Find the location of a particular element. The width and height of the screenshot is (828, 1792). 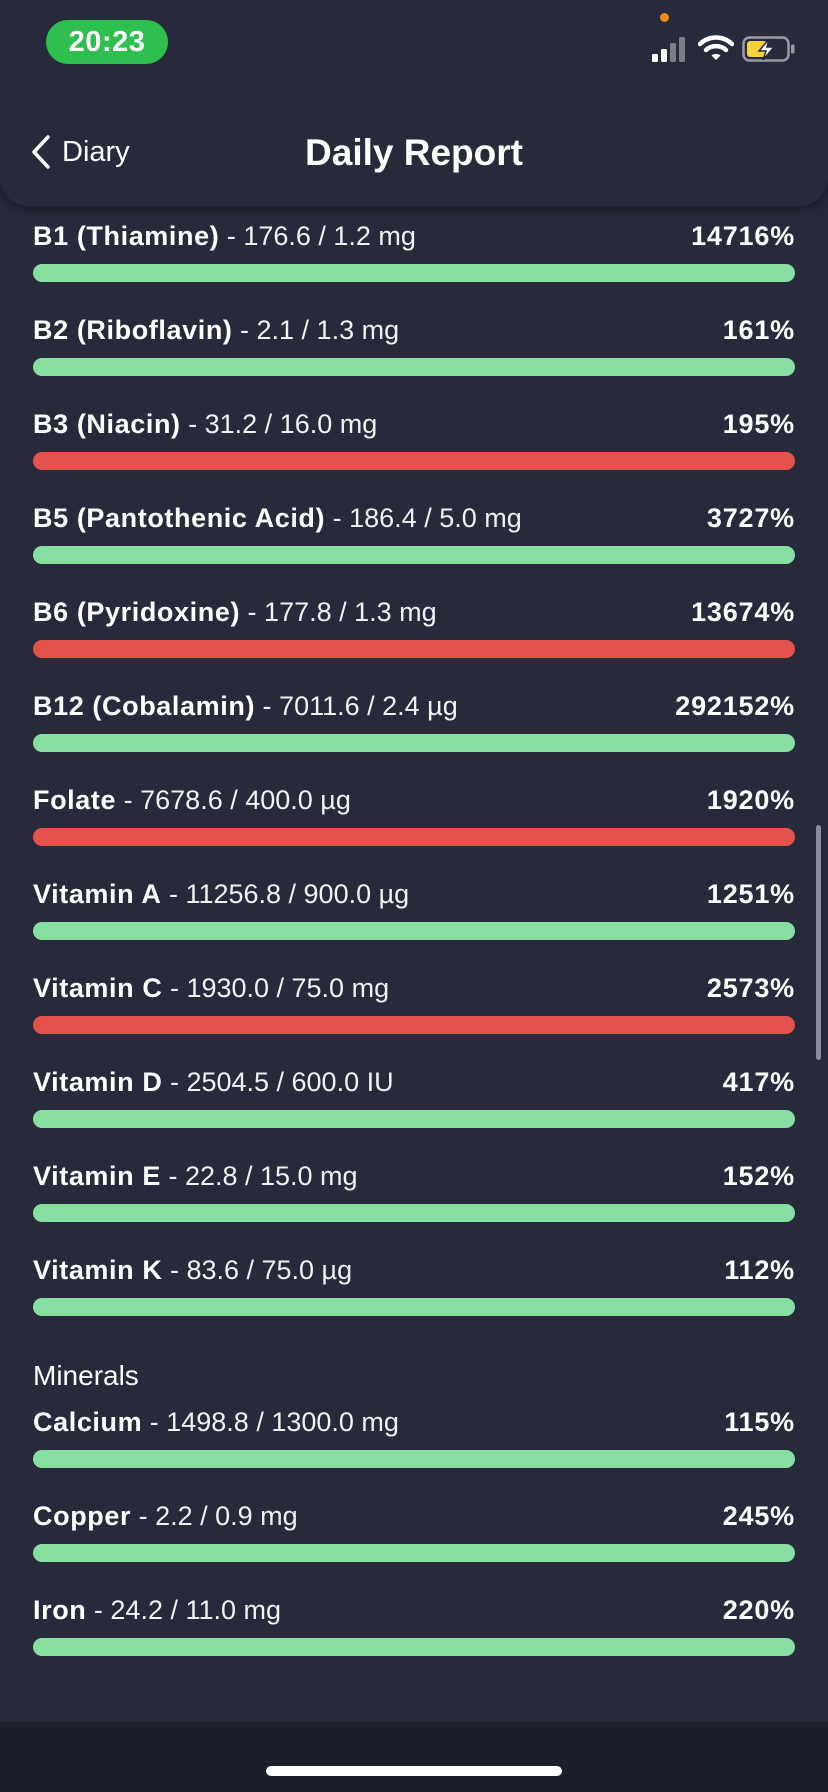

nutrient-amount: 24.2 / 11.0 mg is located at coordinates (196, 1610).